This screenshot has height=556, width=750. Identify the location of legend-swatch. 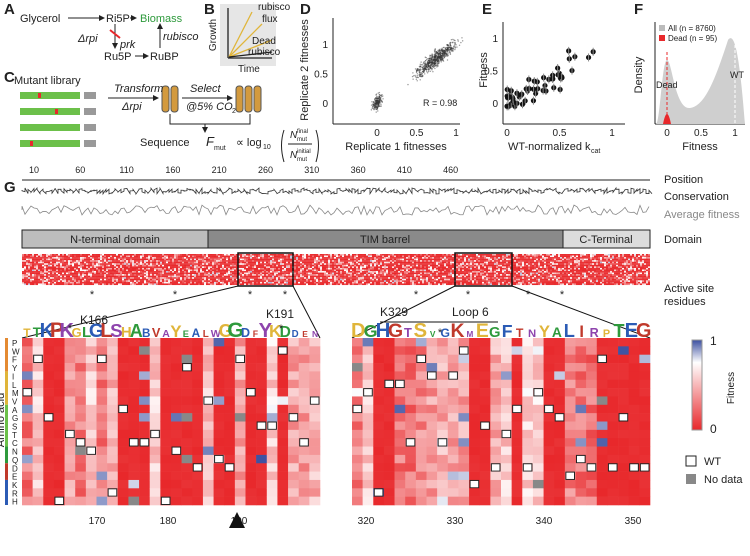
(662, 28).